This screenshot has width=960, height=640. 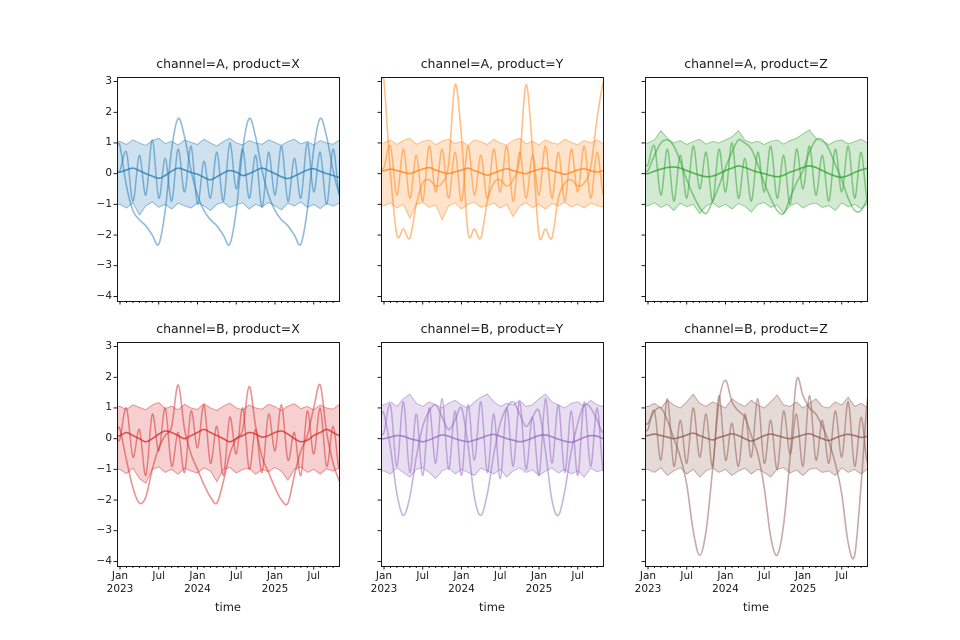 I want to click on subplot-title-bz: channel=B, product=Z, so click(x=756, y=328).